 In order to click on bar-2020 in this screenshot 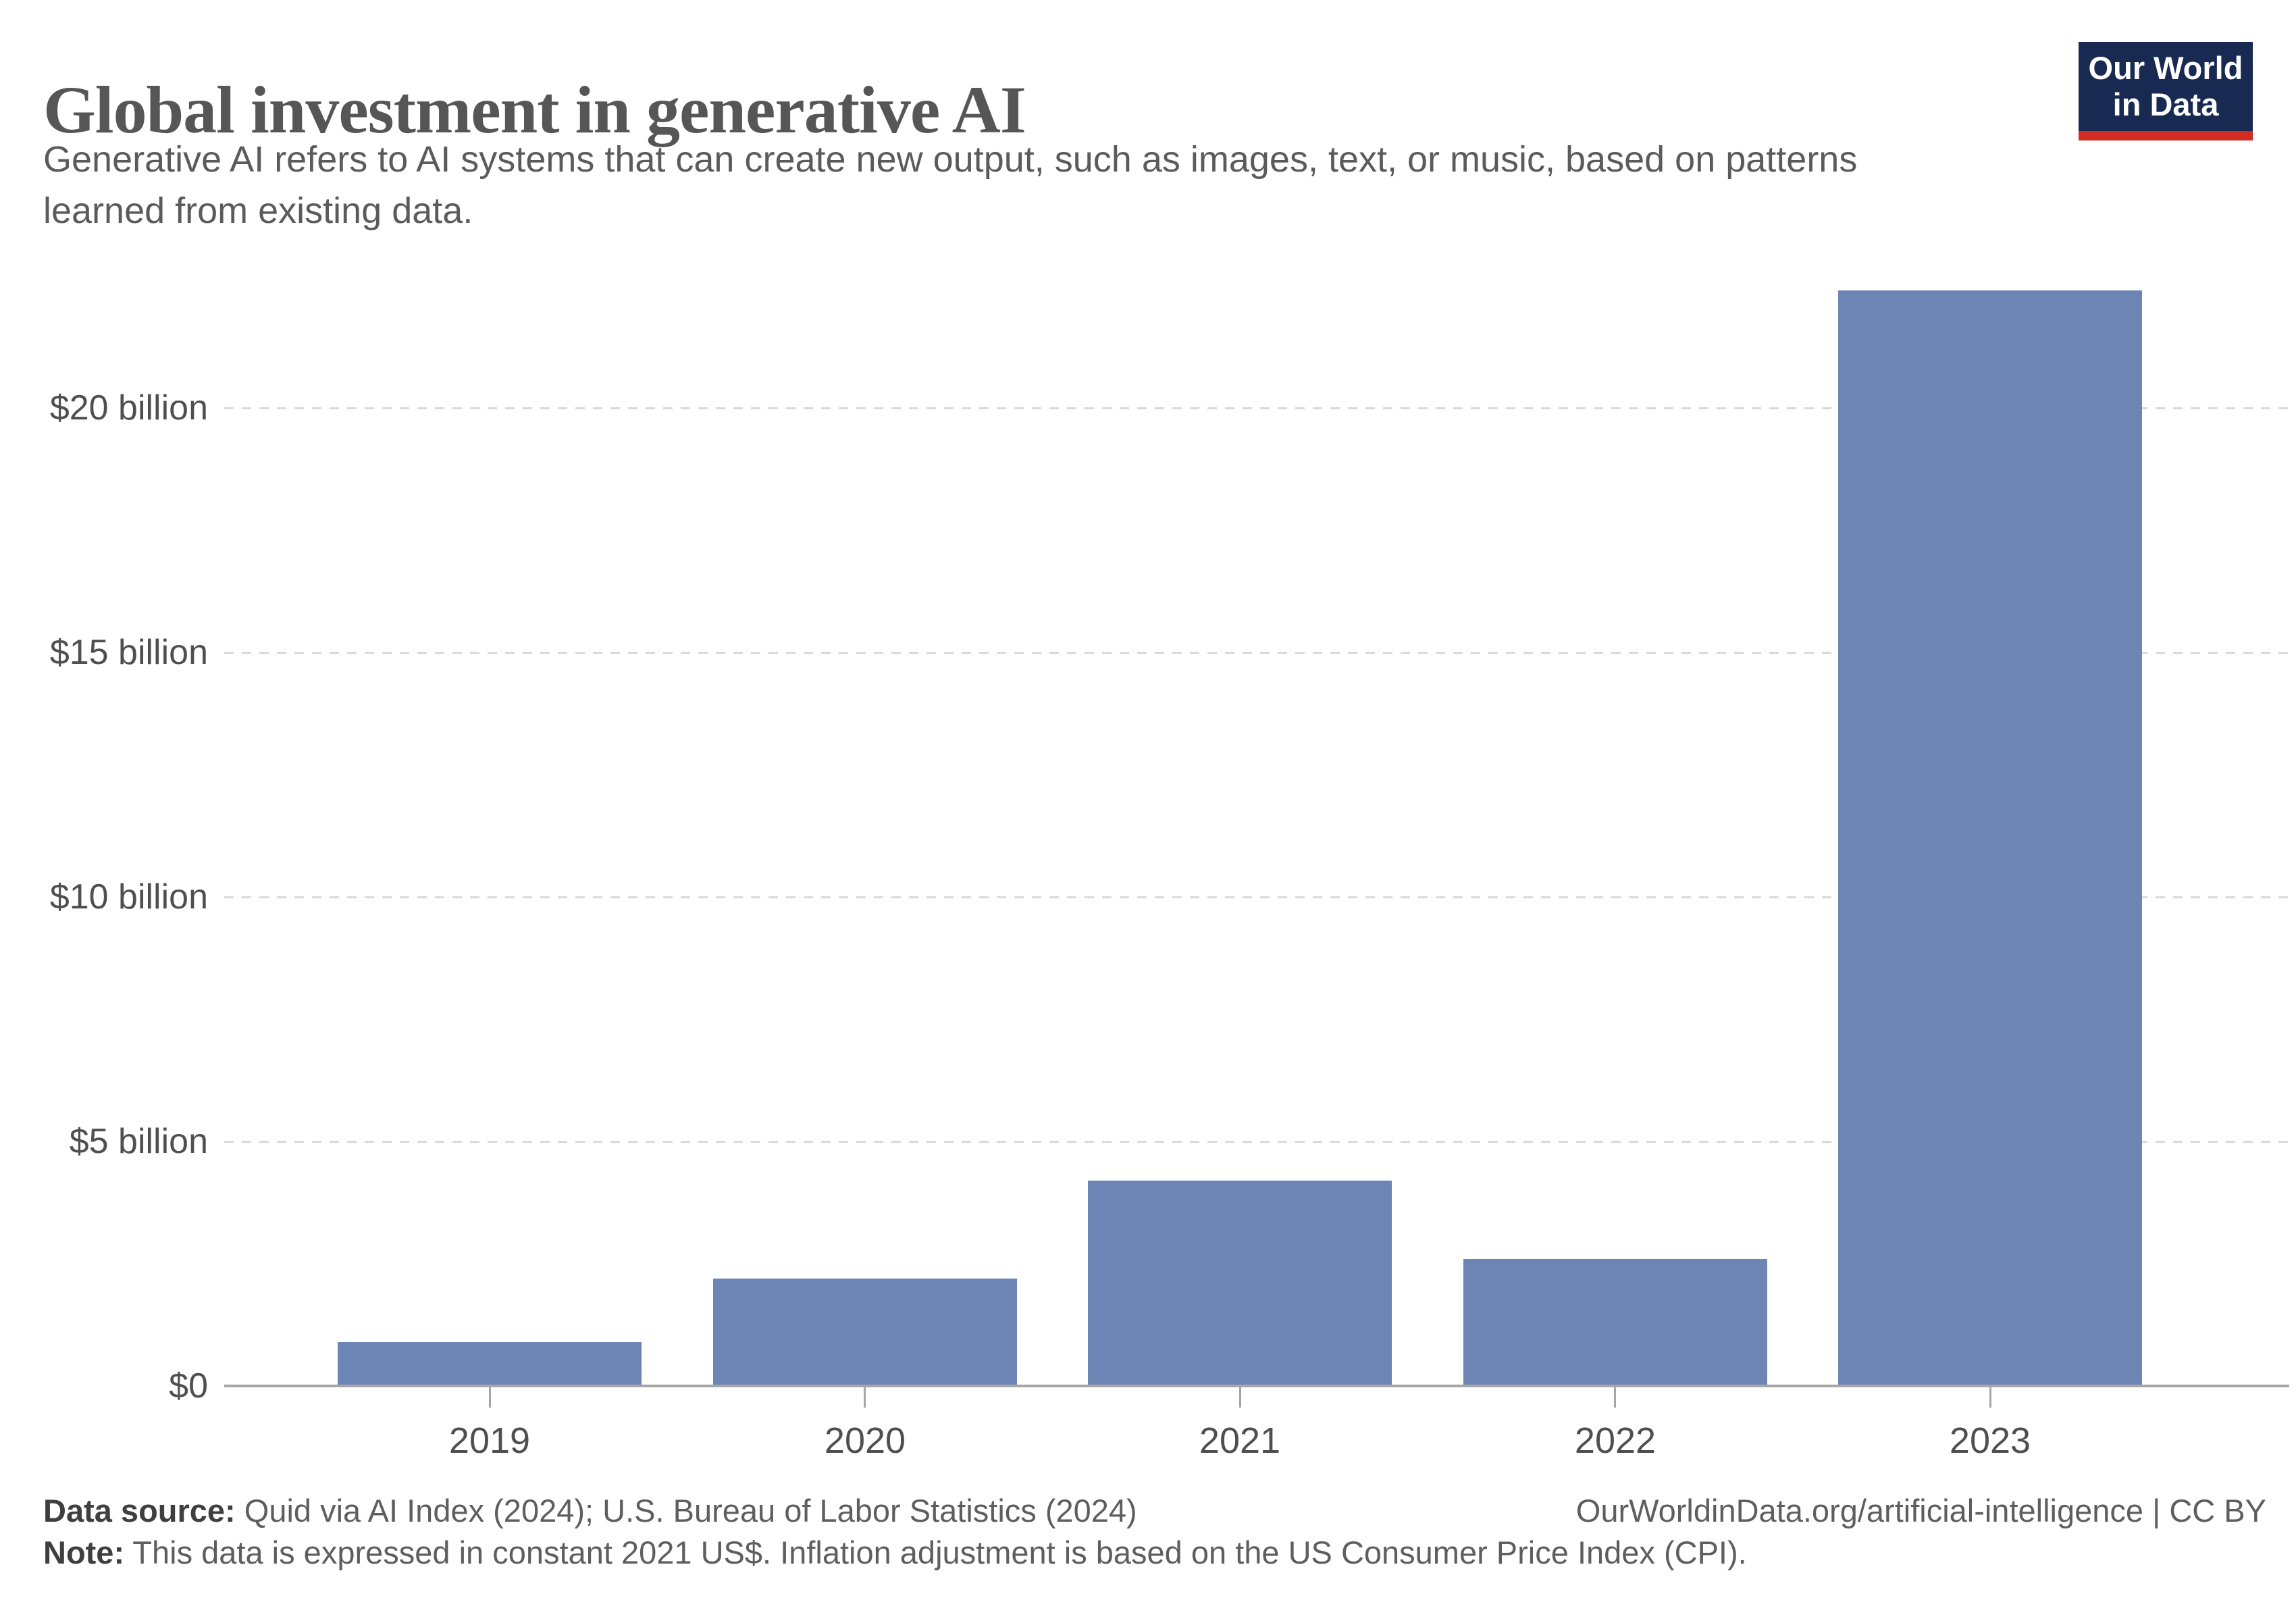, I will do `click(865, 1332)`.